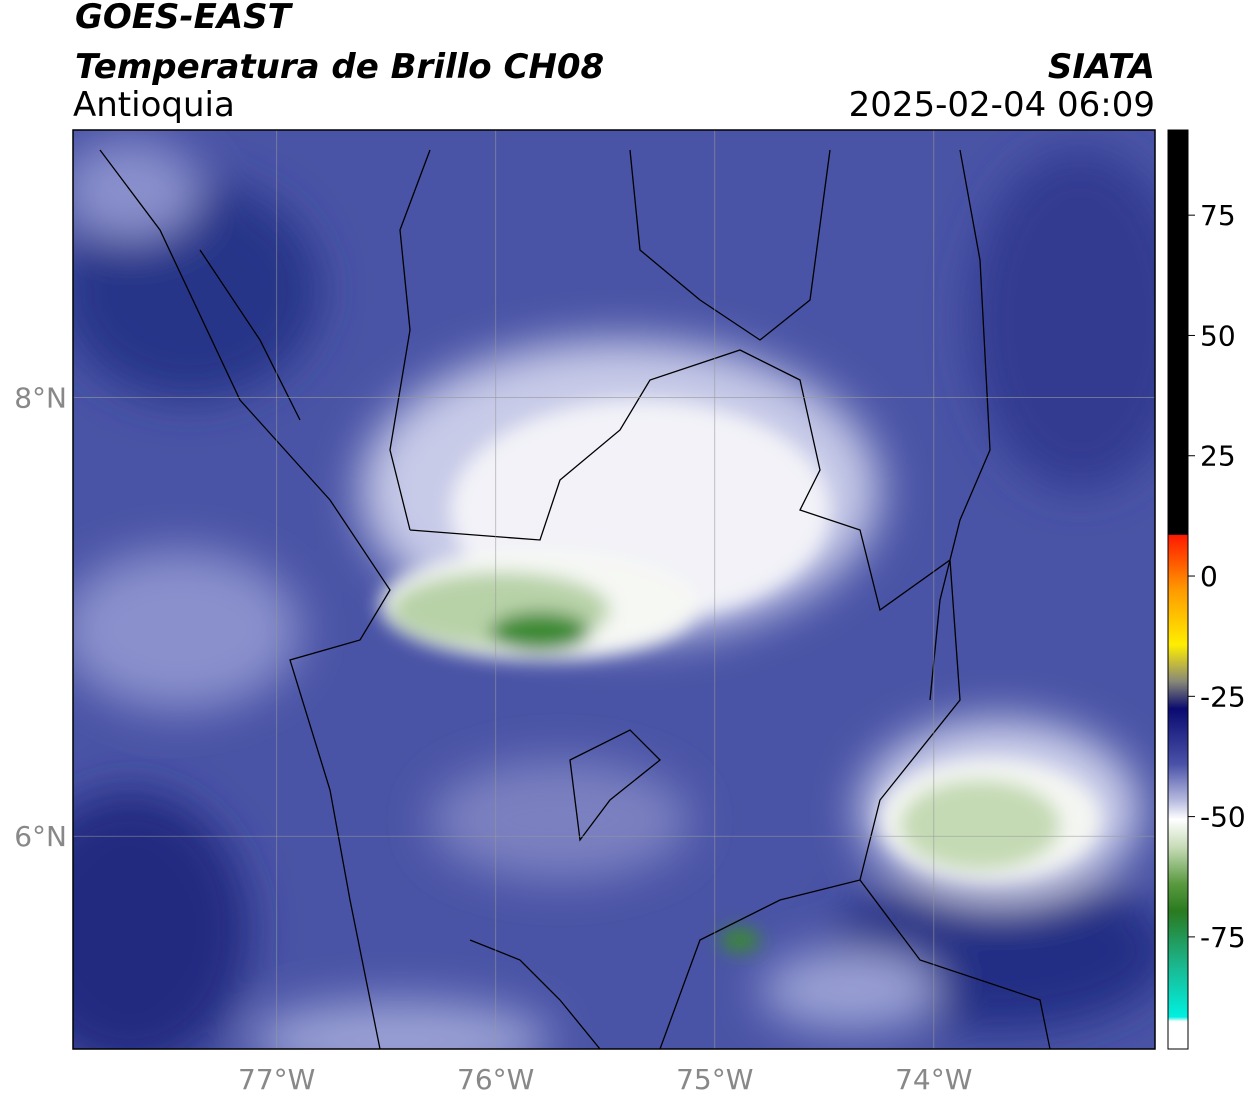  What do you see at coordinates (1209, 576) in the screenshot?
I see `colorbar-tick-label: 0` at bounding box center [1209, 576].